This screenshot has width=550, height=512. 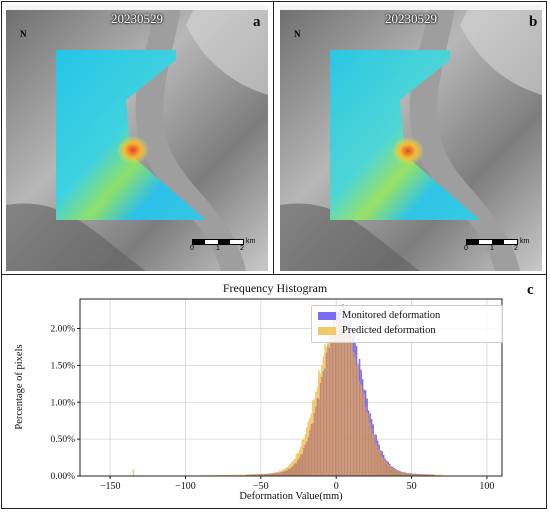 What do you see at coordinates (275, 288) in the screenshot?
I see `chart-title: Frequency Histogram` at bounding box center [275, 288].